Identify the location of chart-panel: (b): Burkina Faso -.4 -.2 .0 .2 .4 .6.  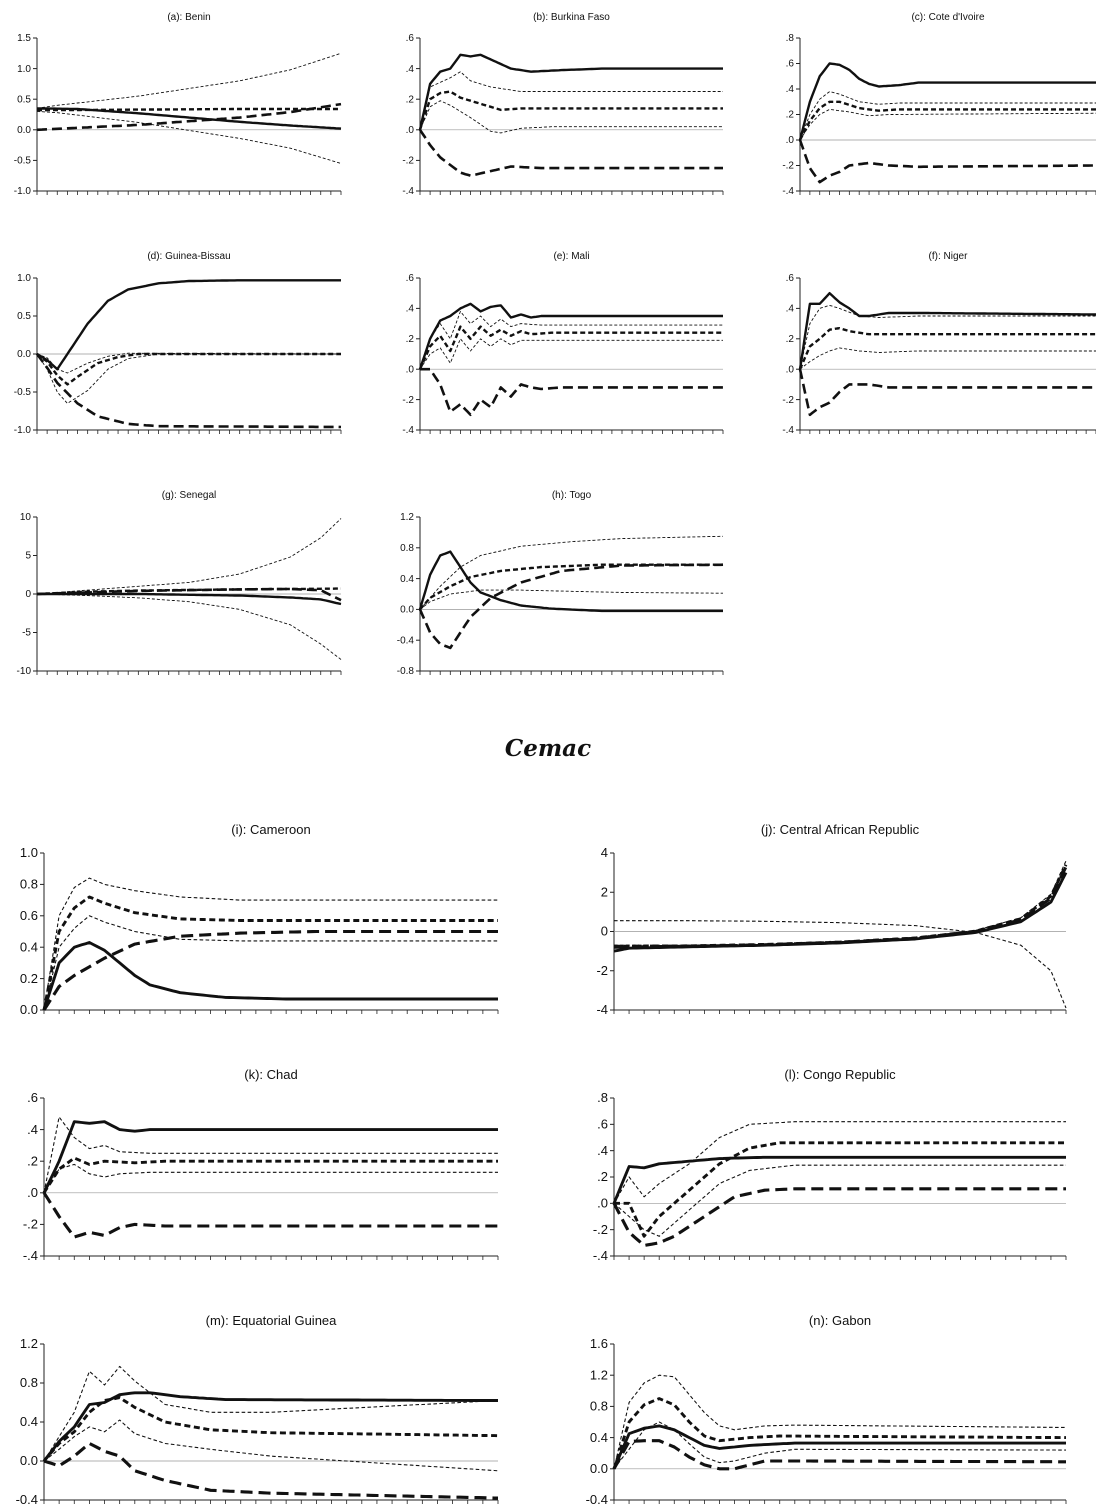
(563, 104).